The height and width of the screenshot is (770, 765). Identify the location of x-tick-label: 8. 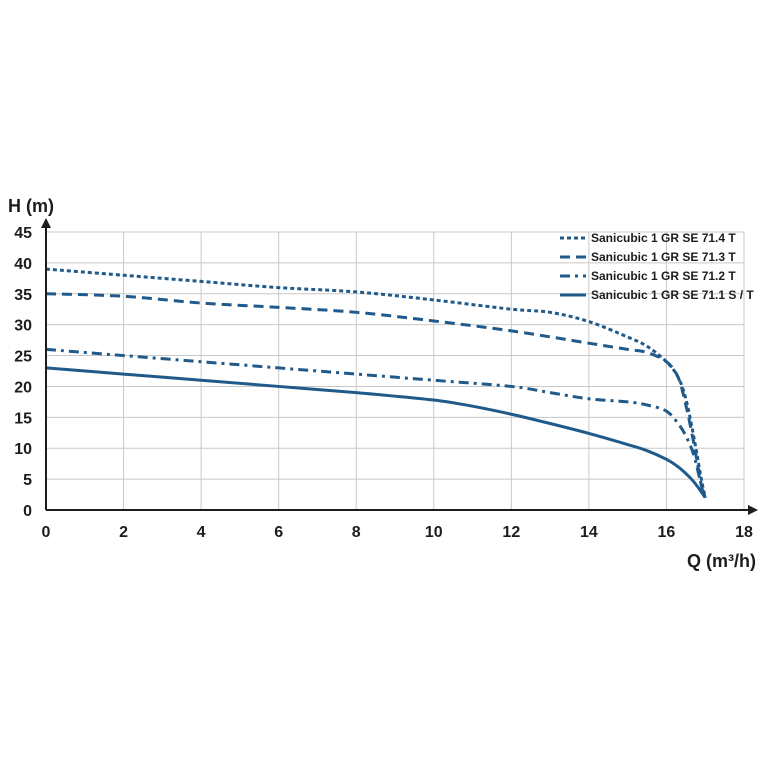
(356, 532).